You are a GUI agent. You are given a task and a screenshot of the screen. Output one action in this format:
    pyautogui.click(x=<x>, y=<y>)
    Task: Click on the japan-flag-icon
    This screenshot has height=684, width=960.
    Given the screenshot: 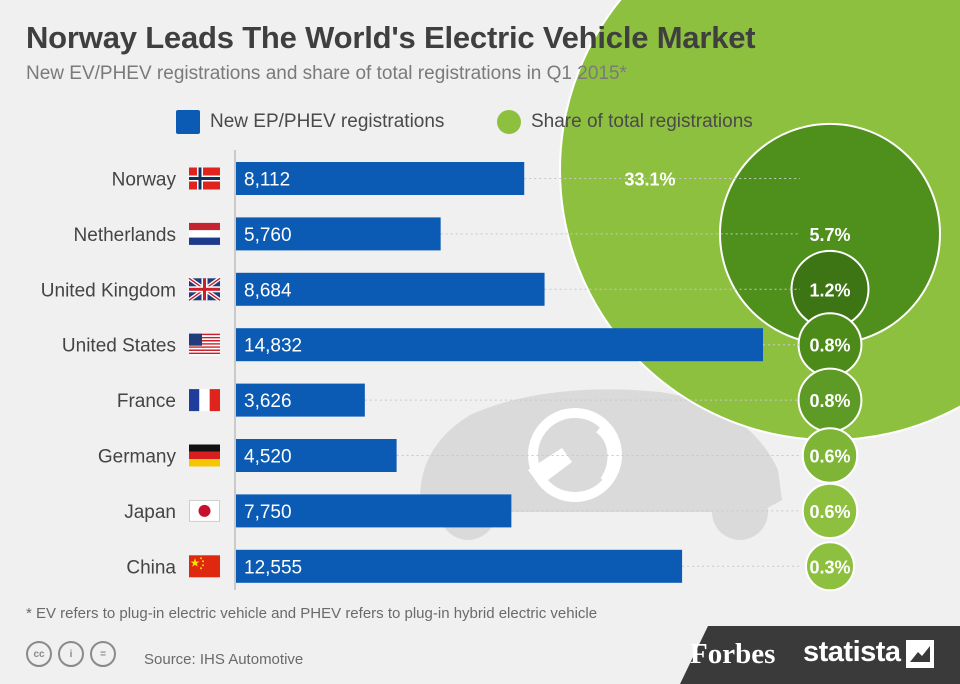 What is the action you would take?
    pyautogui.click(x=204, y=510)
    